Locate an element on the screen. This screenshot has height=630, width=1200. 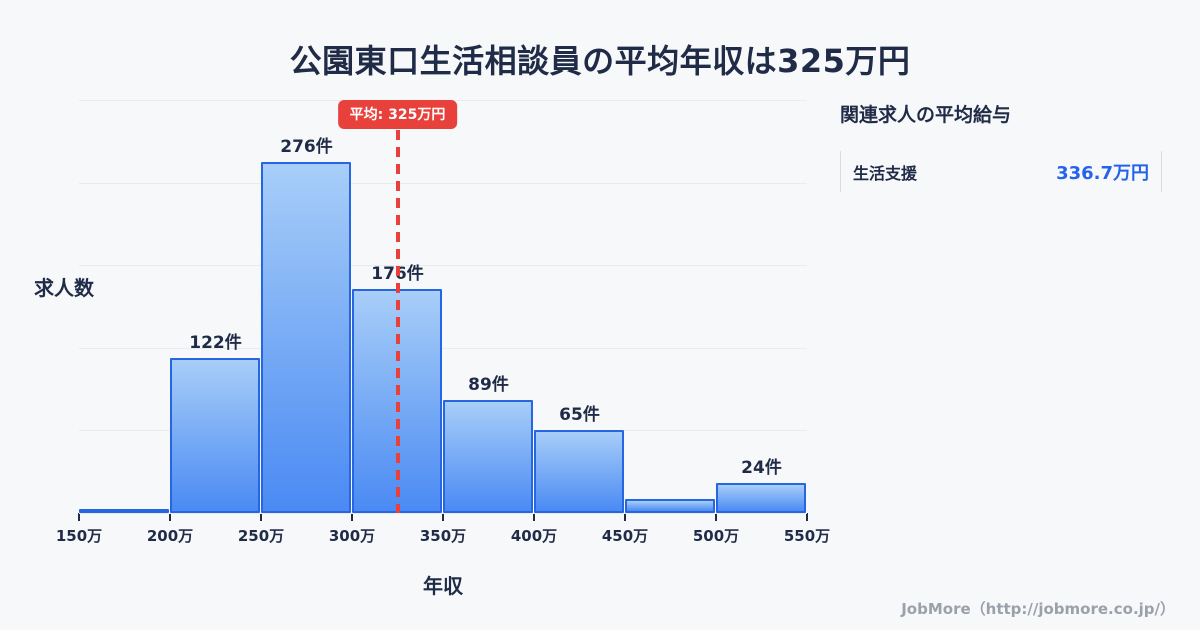
x-axis: 150万 200万 250万 300万 350万 400万 450万 500万 550万 is located at coordinates (443, 538).